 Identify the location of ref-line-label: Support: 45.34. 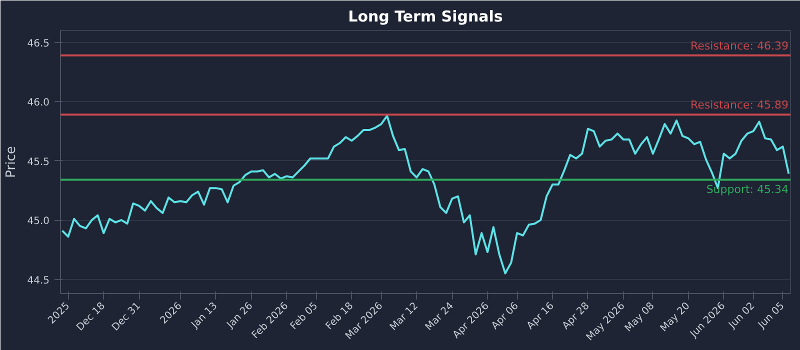
(747, 189).